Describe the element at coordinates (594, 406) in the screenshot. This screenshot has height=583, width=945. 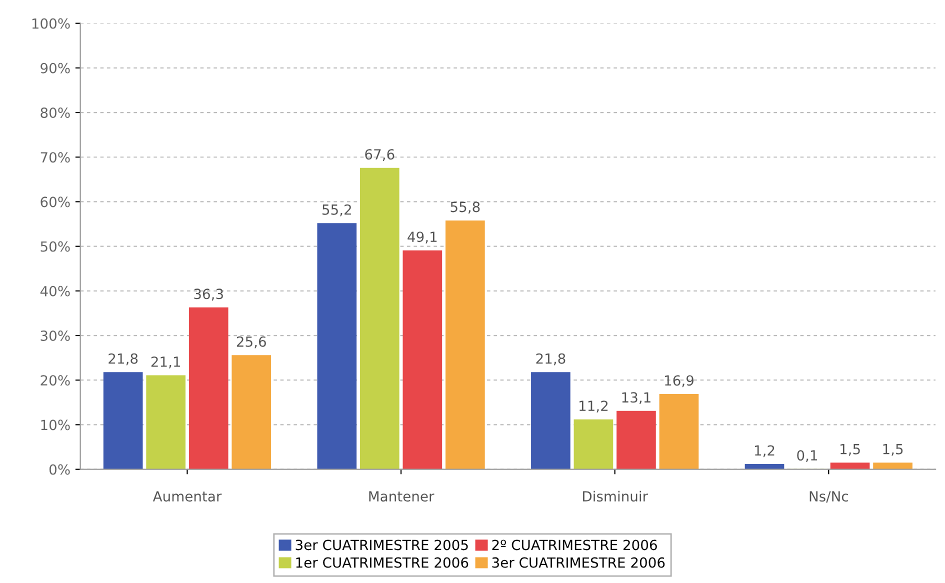
I see `data-label: 11,2` at that location.